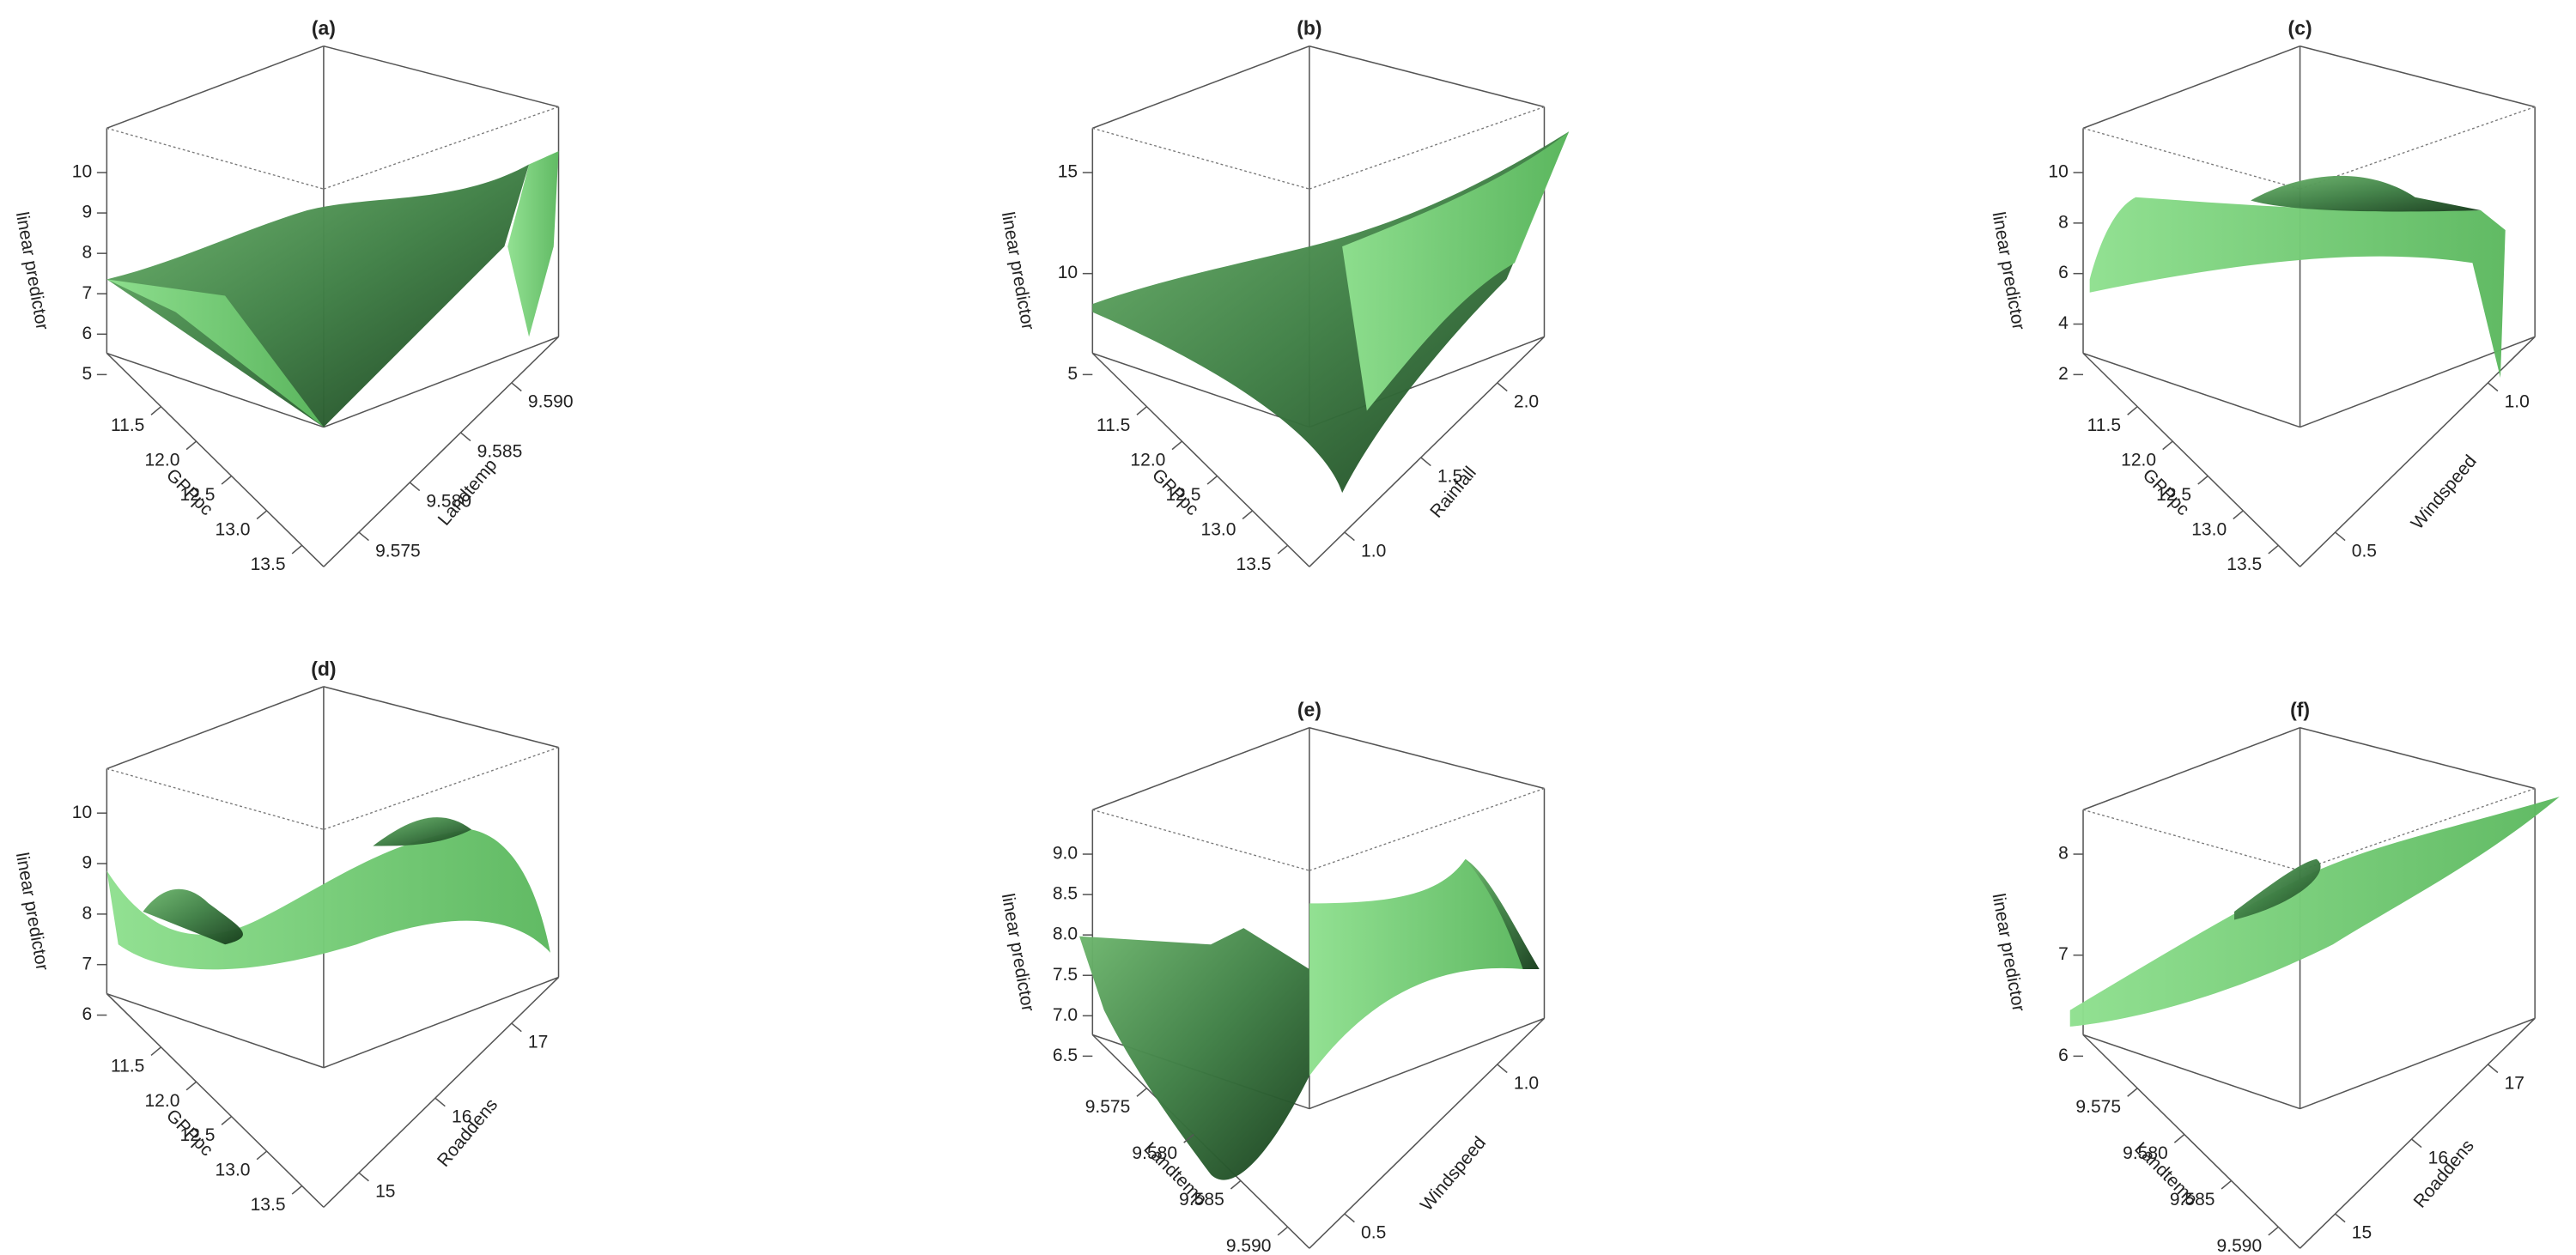 Image resolution: width=2576 pixels, height=1255 pixels. I want to click on y-tick-label: 1.0, so click(2517, 401).